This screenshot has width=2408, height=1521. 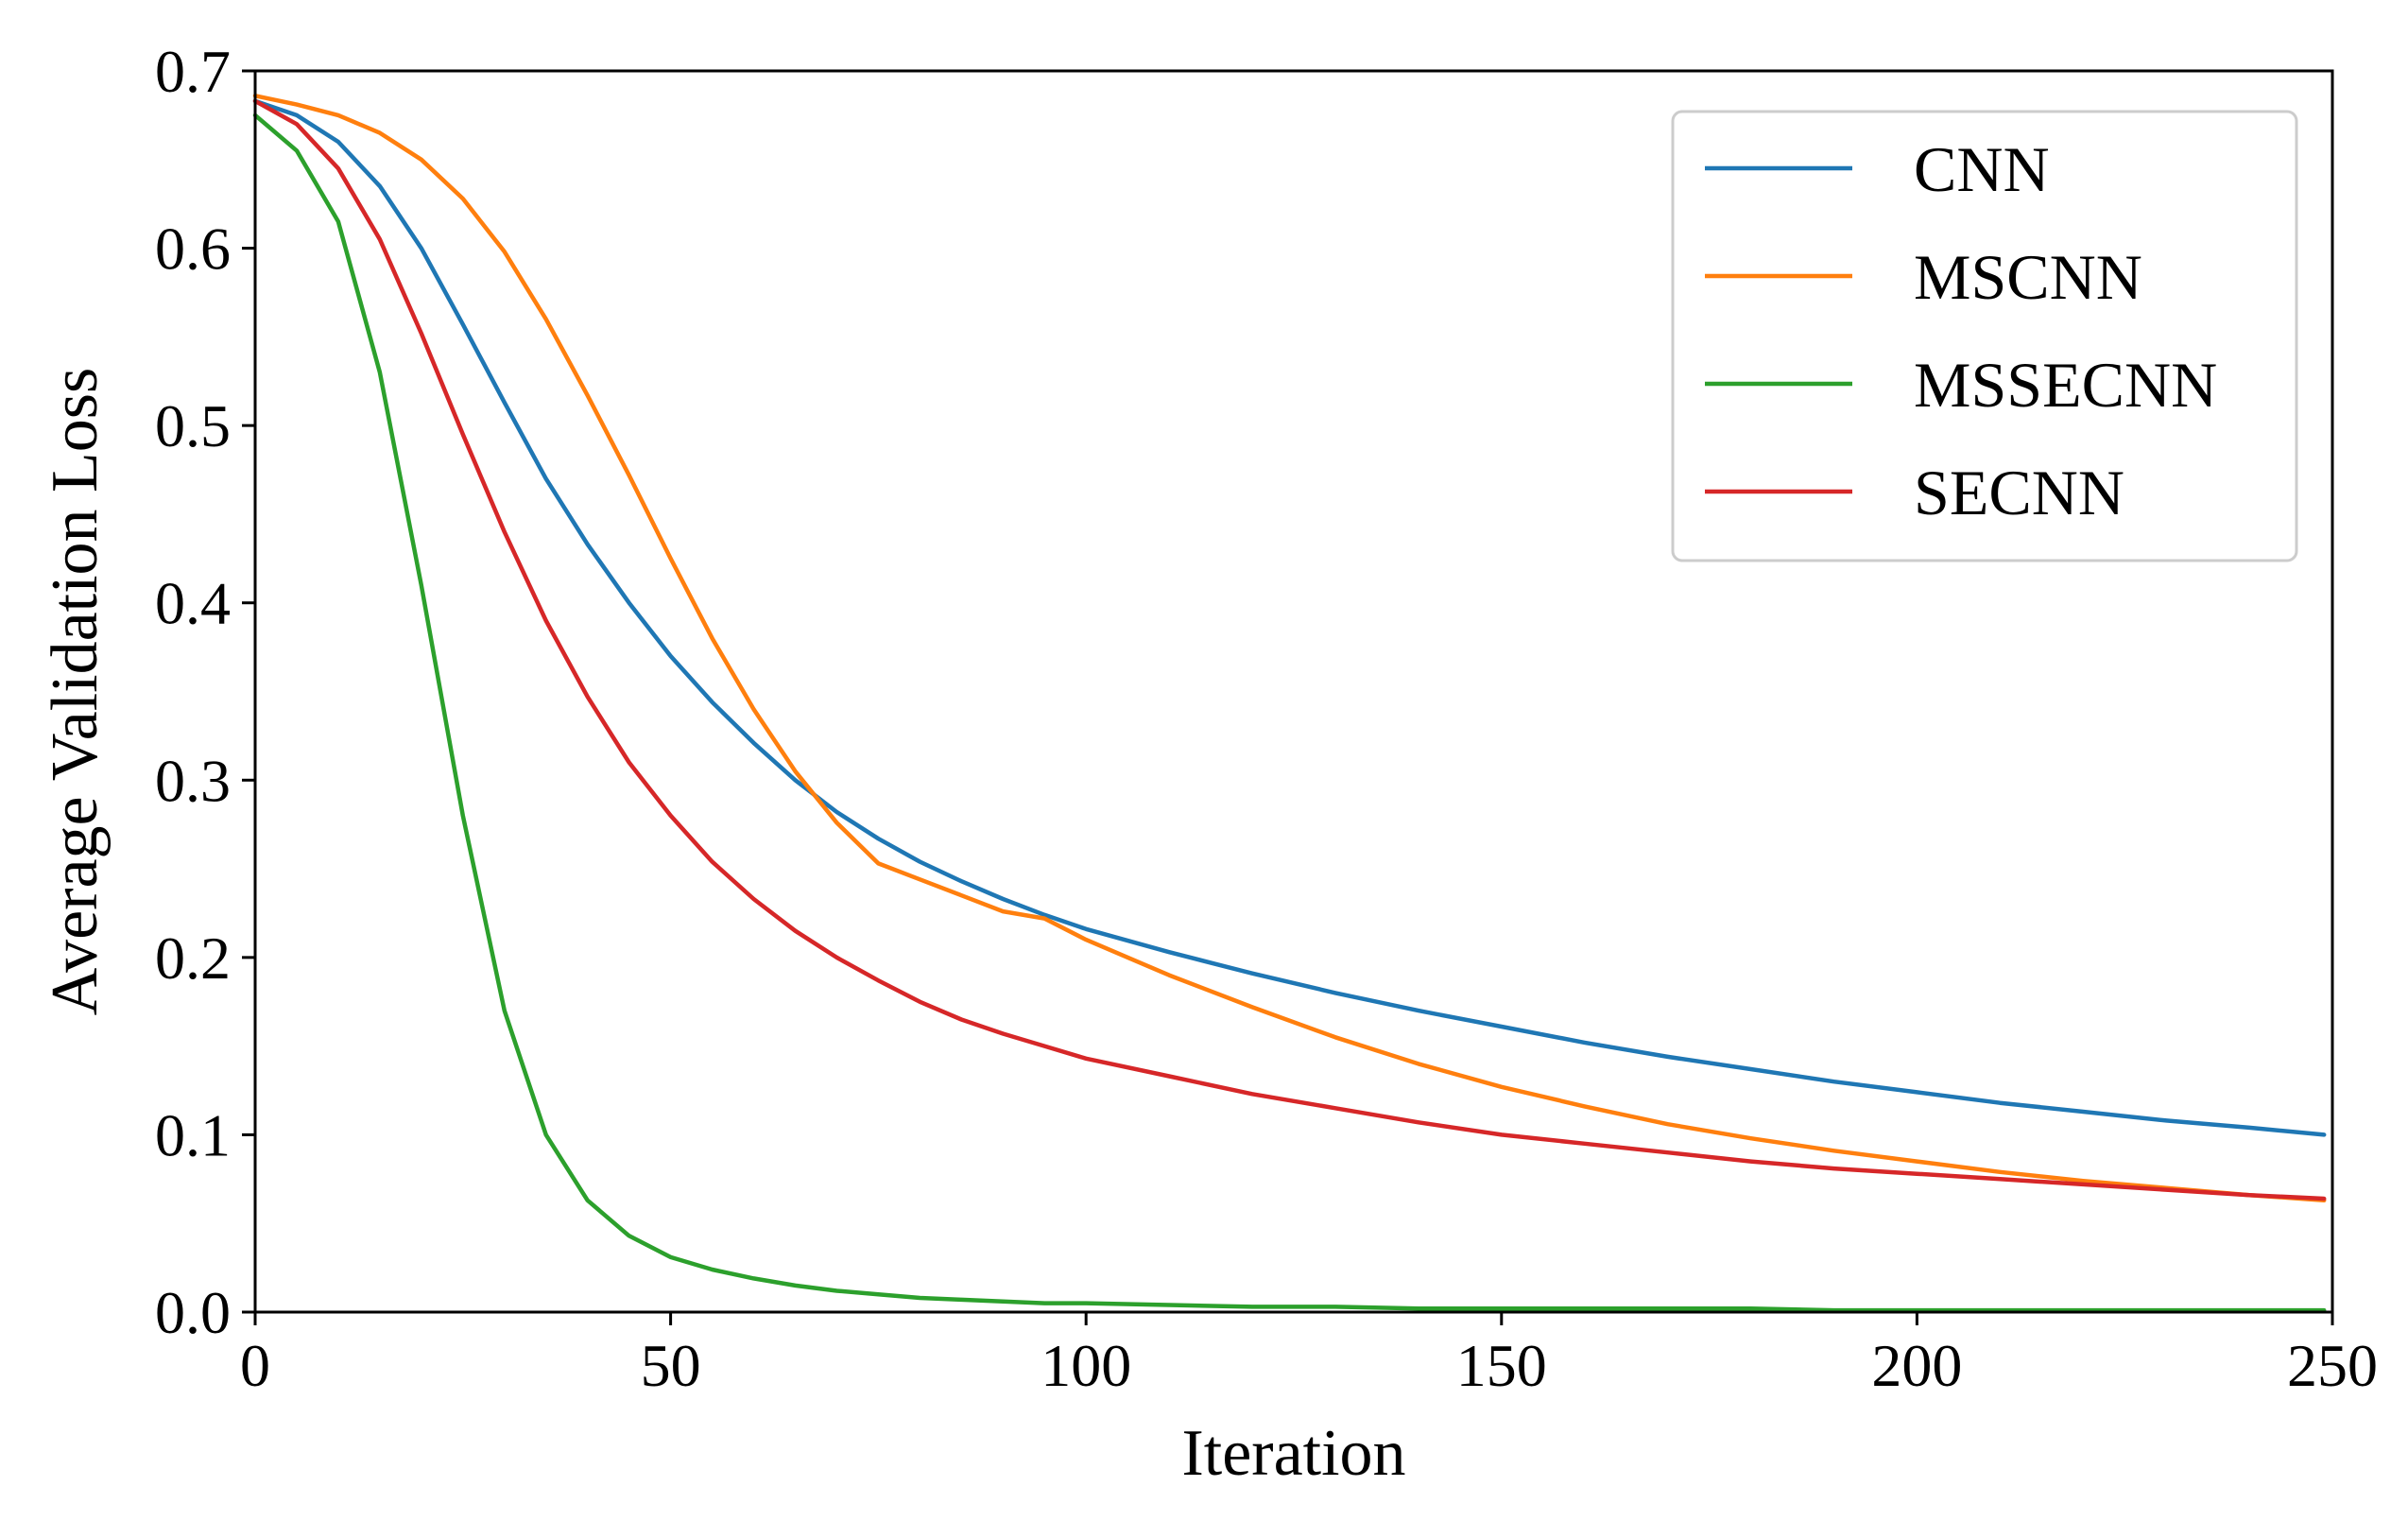 What do you see at coordinates (193, 1134) in the screenshot?
I see `y-tick-label: 0.1` at bounding box center [193, 1134].